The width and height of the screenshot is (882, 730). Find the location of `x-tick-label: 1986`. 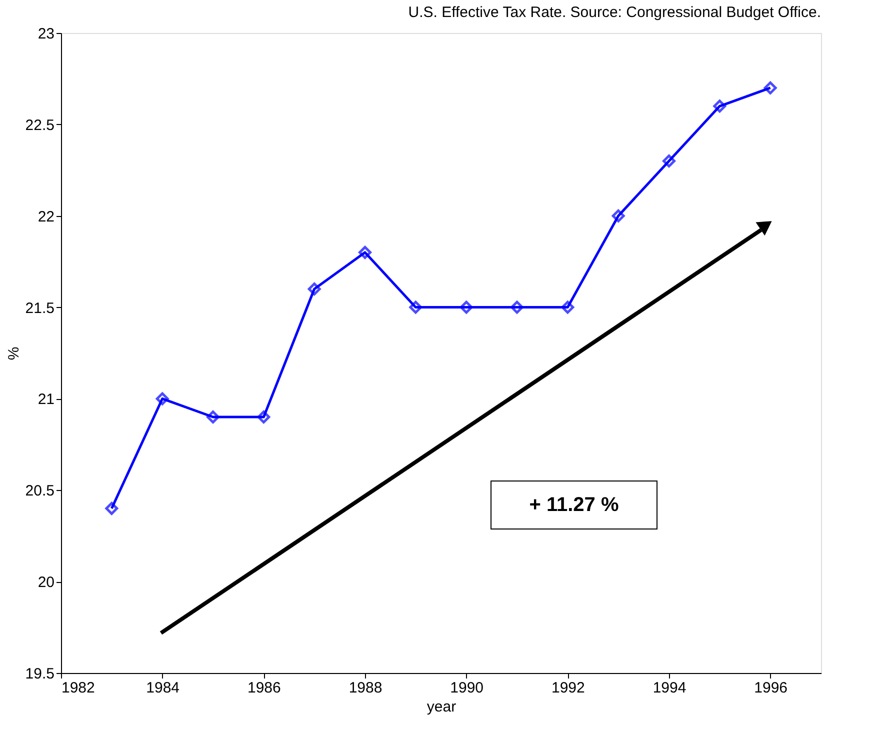

x-tick-label: 1986 is located at coordinates (264, 688).